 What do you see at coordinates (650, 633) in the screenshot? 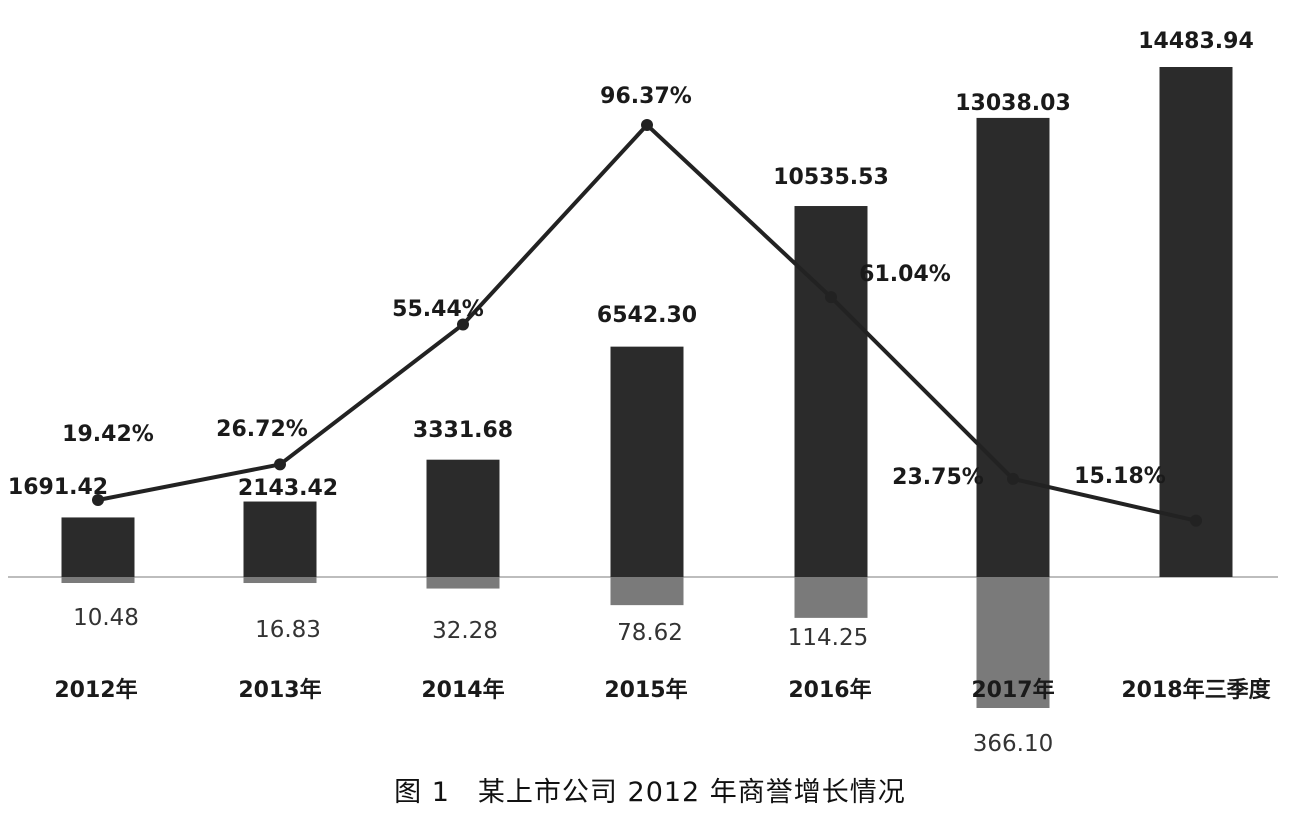
I see `neg-label-3: 78.62` at bounding box center [650, 633].